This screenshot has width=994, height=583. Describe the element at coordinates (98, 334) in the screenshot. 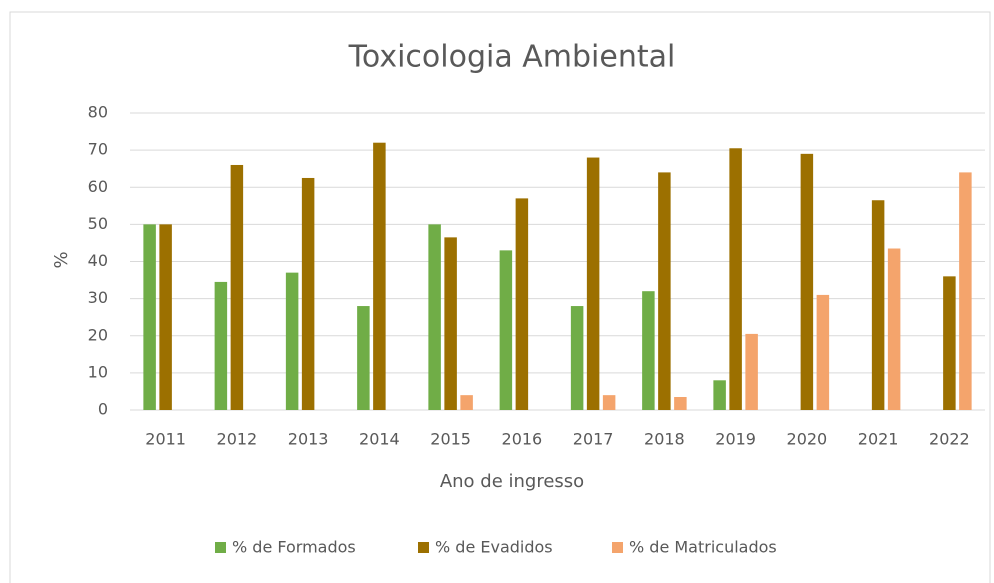

I see `y-tick-label: 20` at that location.